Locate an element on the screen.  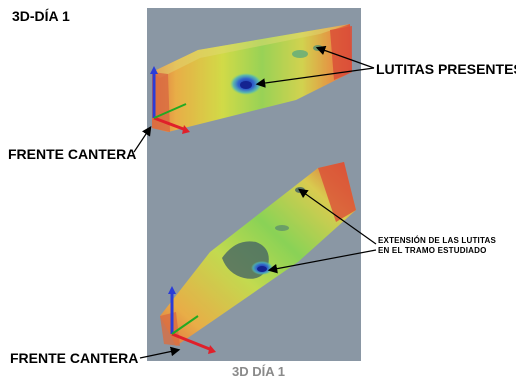
extension-label-line2: EN EL TRAMO ESTUDIADO is located at coordinates (432, 250).